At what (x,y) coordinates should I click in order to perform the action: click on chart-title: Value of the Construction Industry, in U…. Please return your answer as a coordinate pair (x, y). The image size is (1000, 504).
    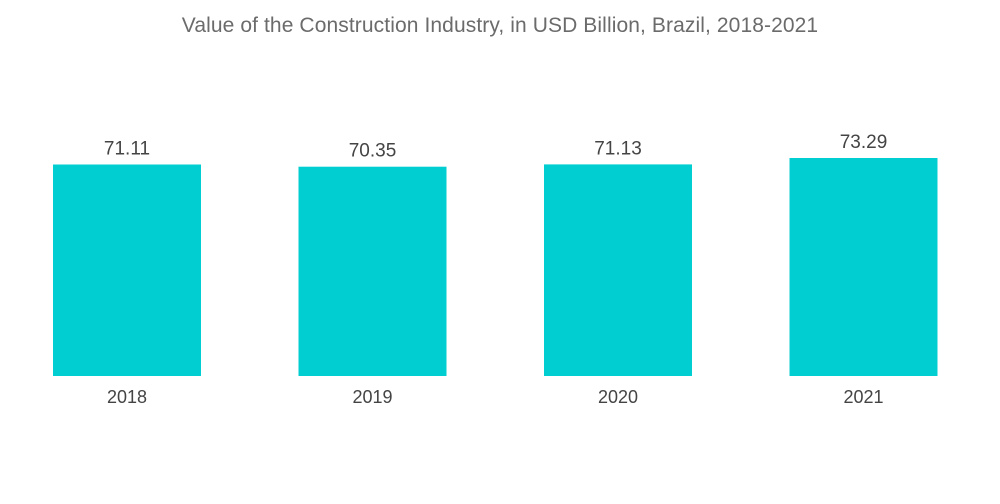
    Looking at the image, I should click on (500, 25).